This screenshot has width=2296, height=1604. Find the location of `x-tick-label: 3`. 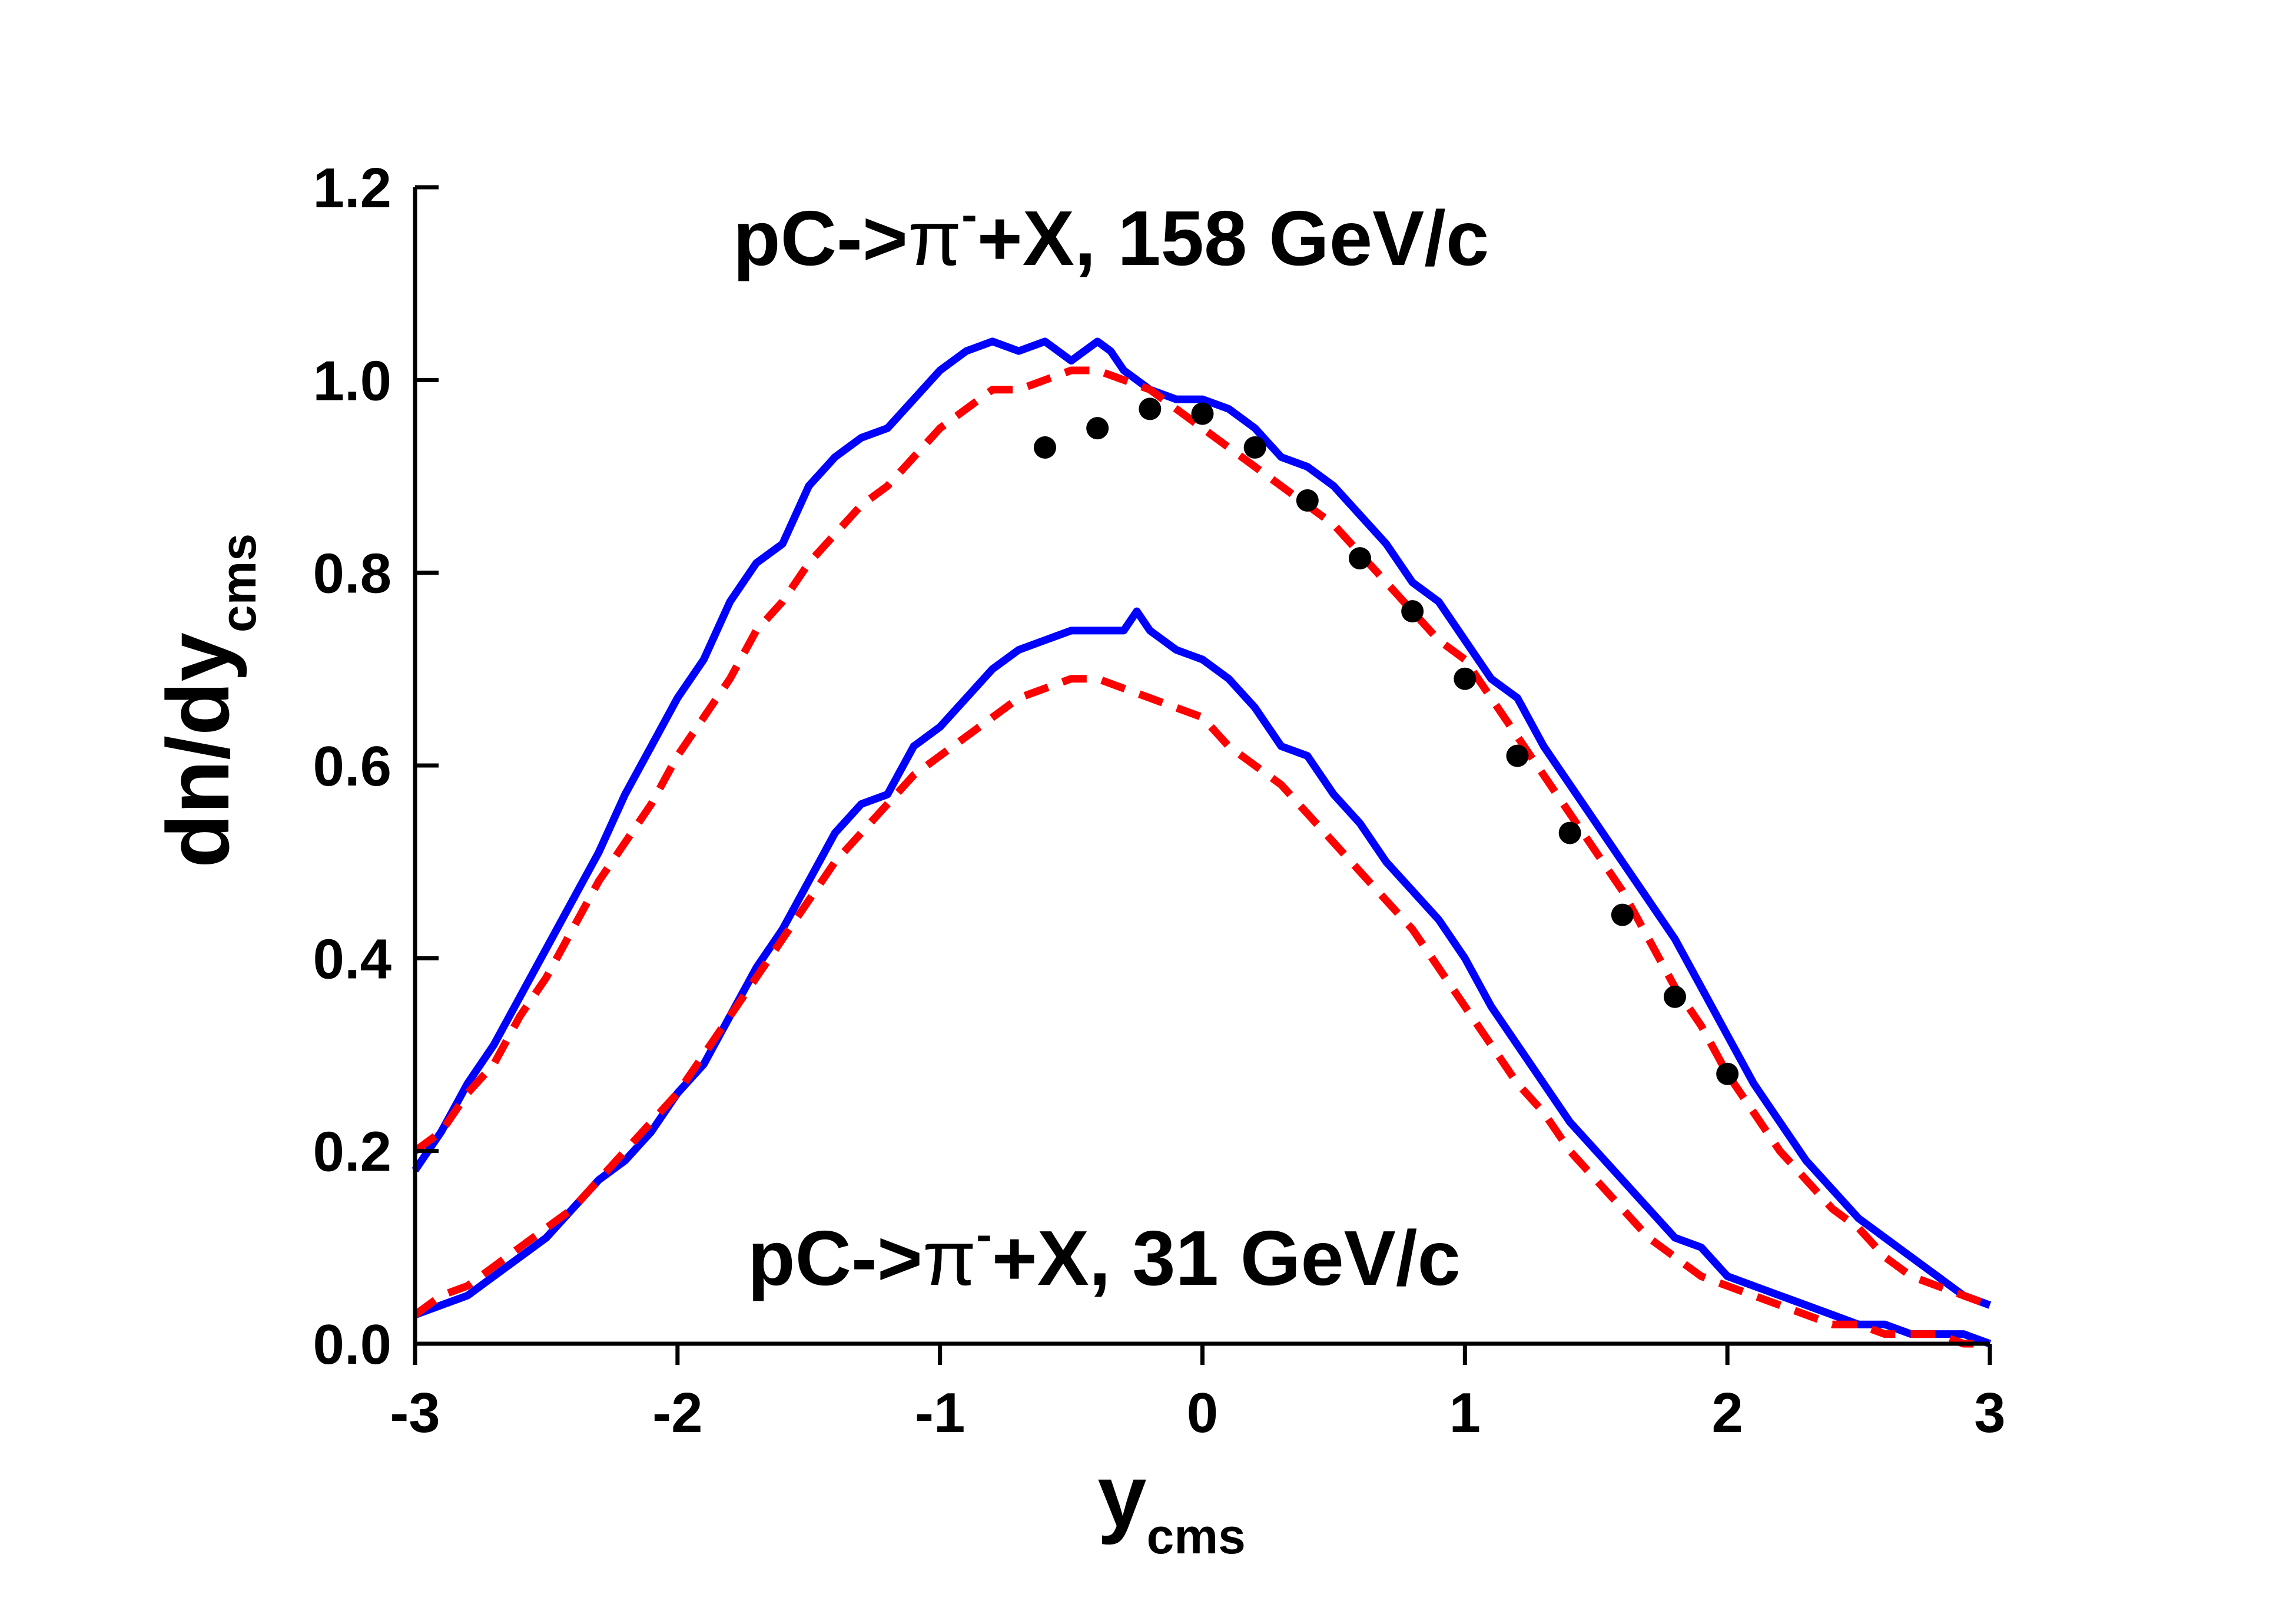

x-tick-label: 3 is located at coordinates (1989, 1412).